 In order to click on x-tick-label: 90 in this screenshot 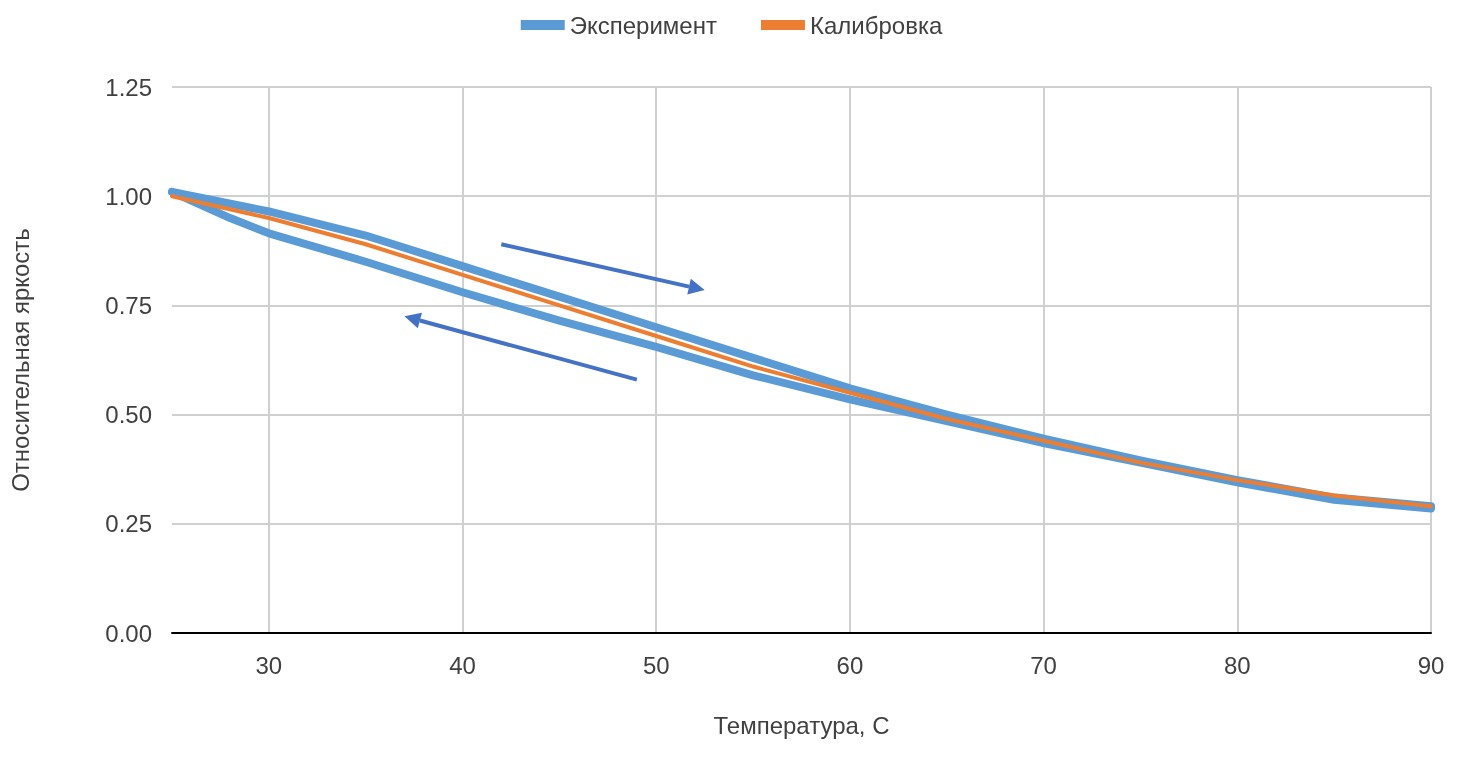, I will do `click(1431, 665)`.